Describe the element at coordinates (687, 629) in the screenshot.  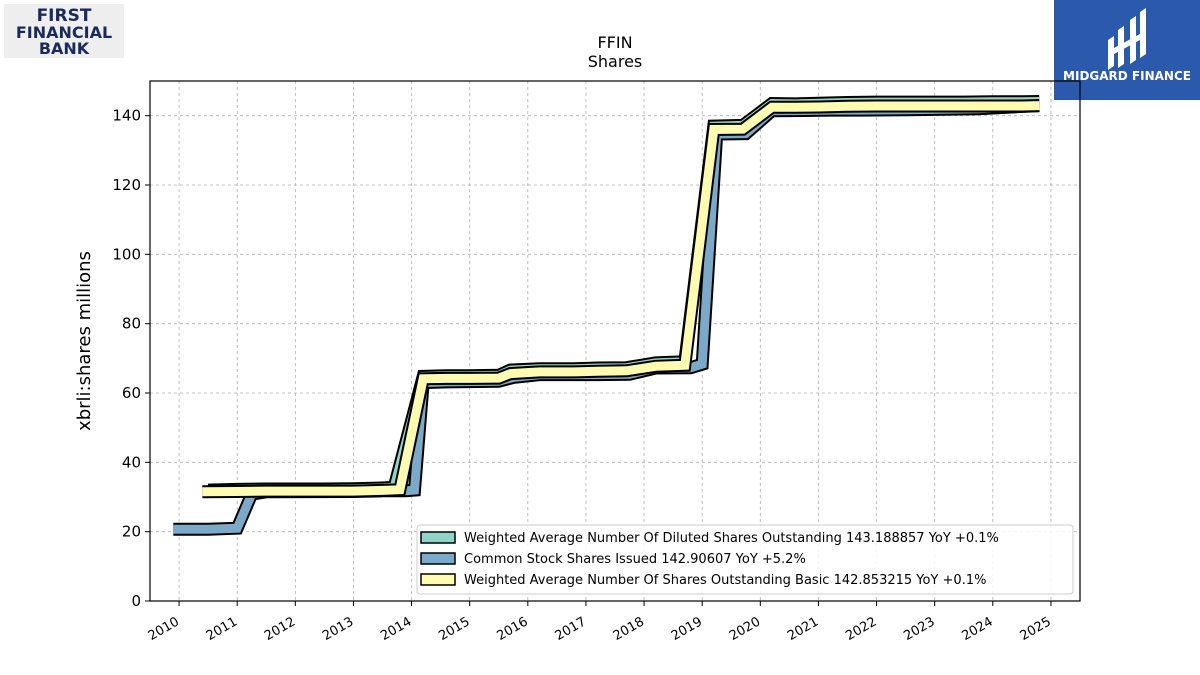
I see `x-tick-label: 2019` at that location.